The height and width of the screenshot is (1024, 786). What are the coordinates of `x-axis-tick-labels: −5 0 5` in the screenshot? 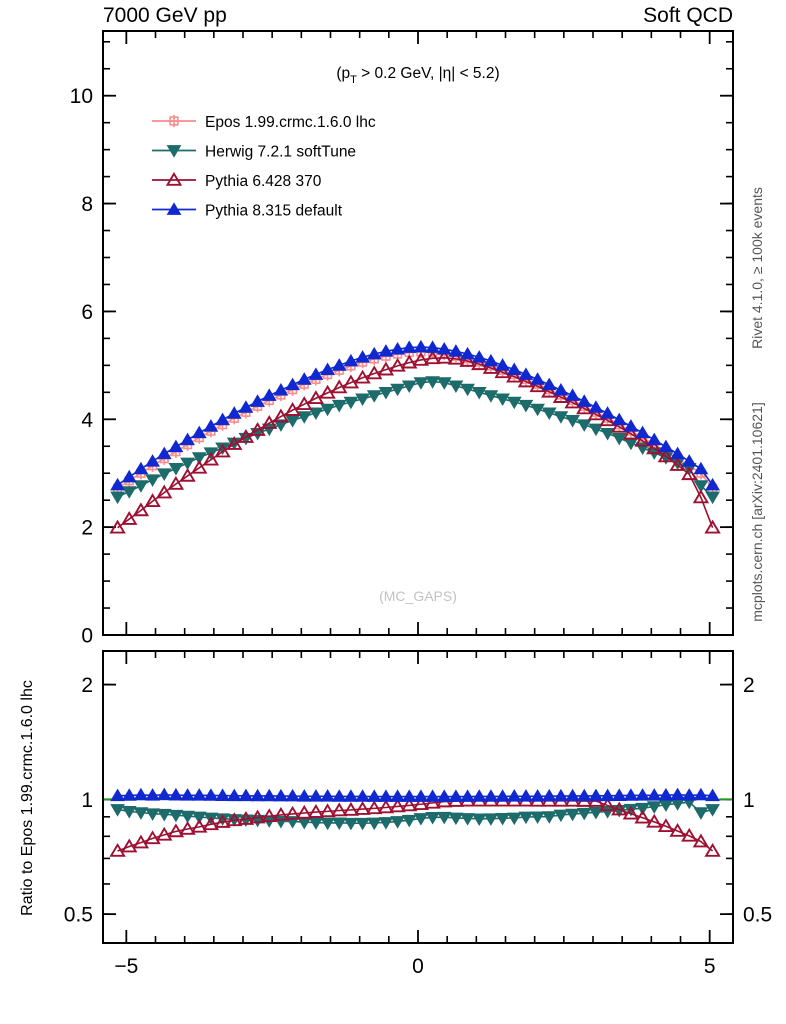 It's located at (414, 966).